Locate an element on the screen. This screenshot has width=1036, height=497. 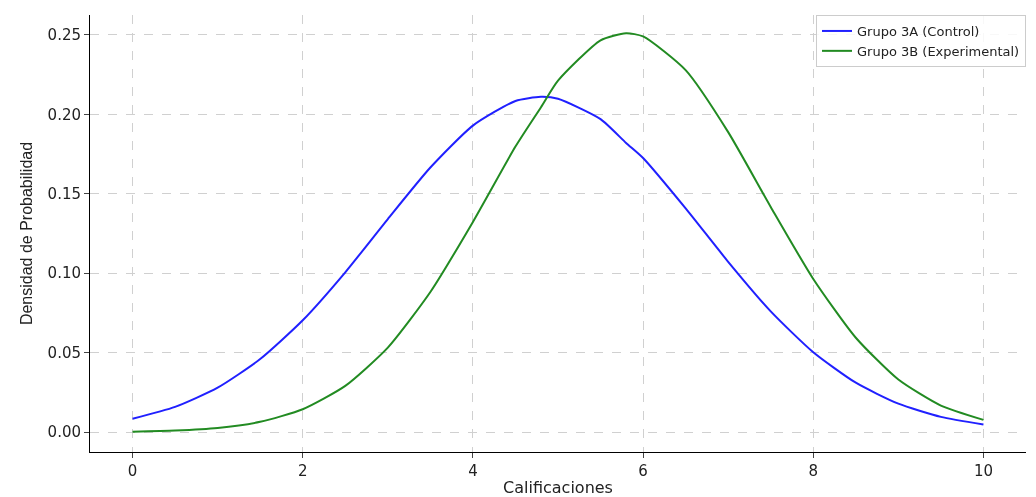
x-axis-title: Calificaciones is located at coordinates (558, 487).